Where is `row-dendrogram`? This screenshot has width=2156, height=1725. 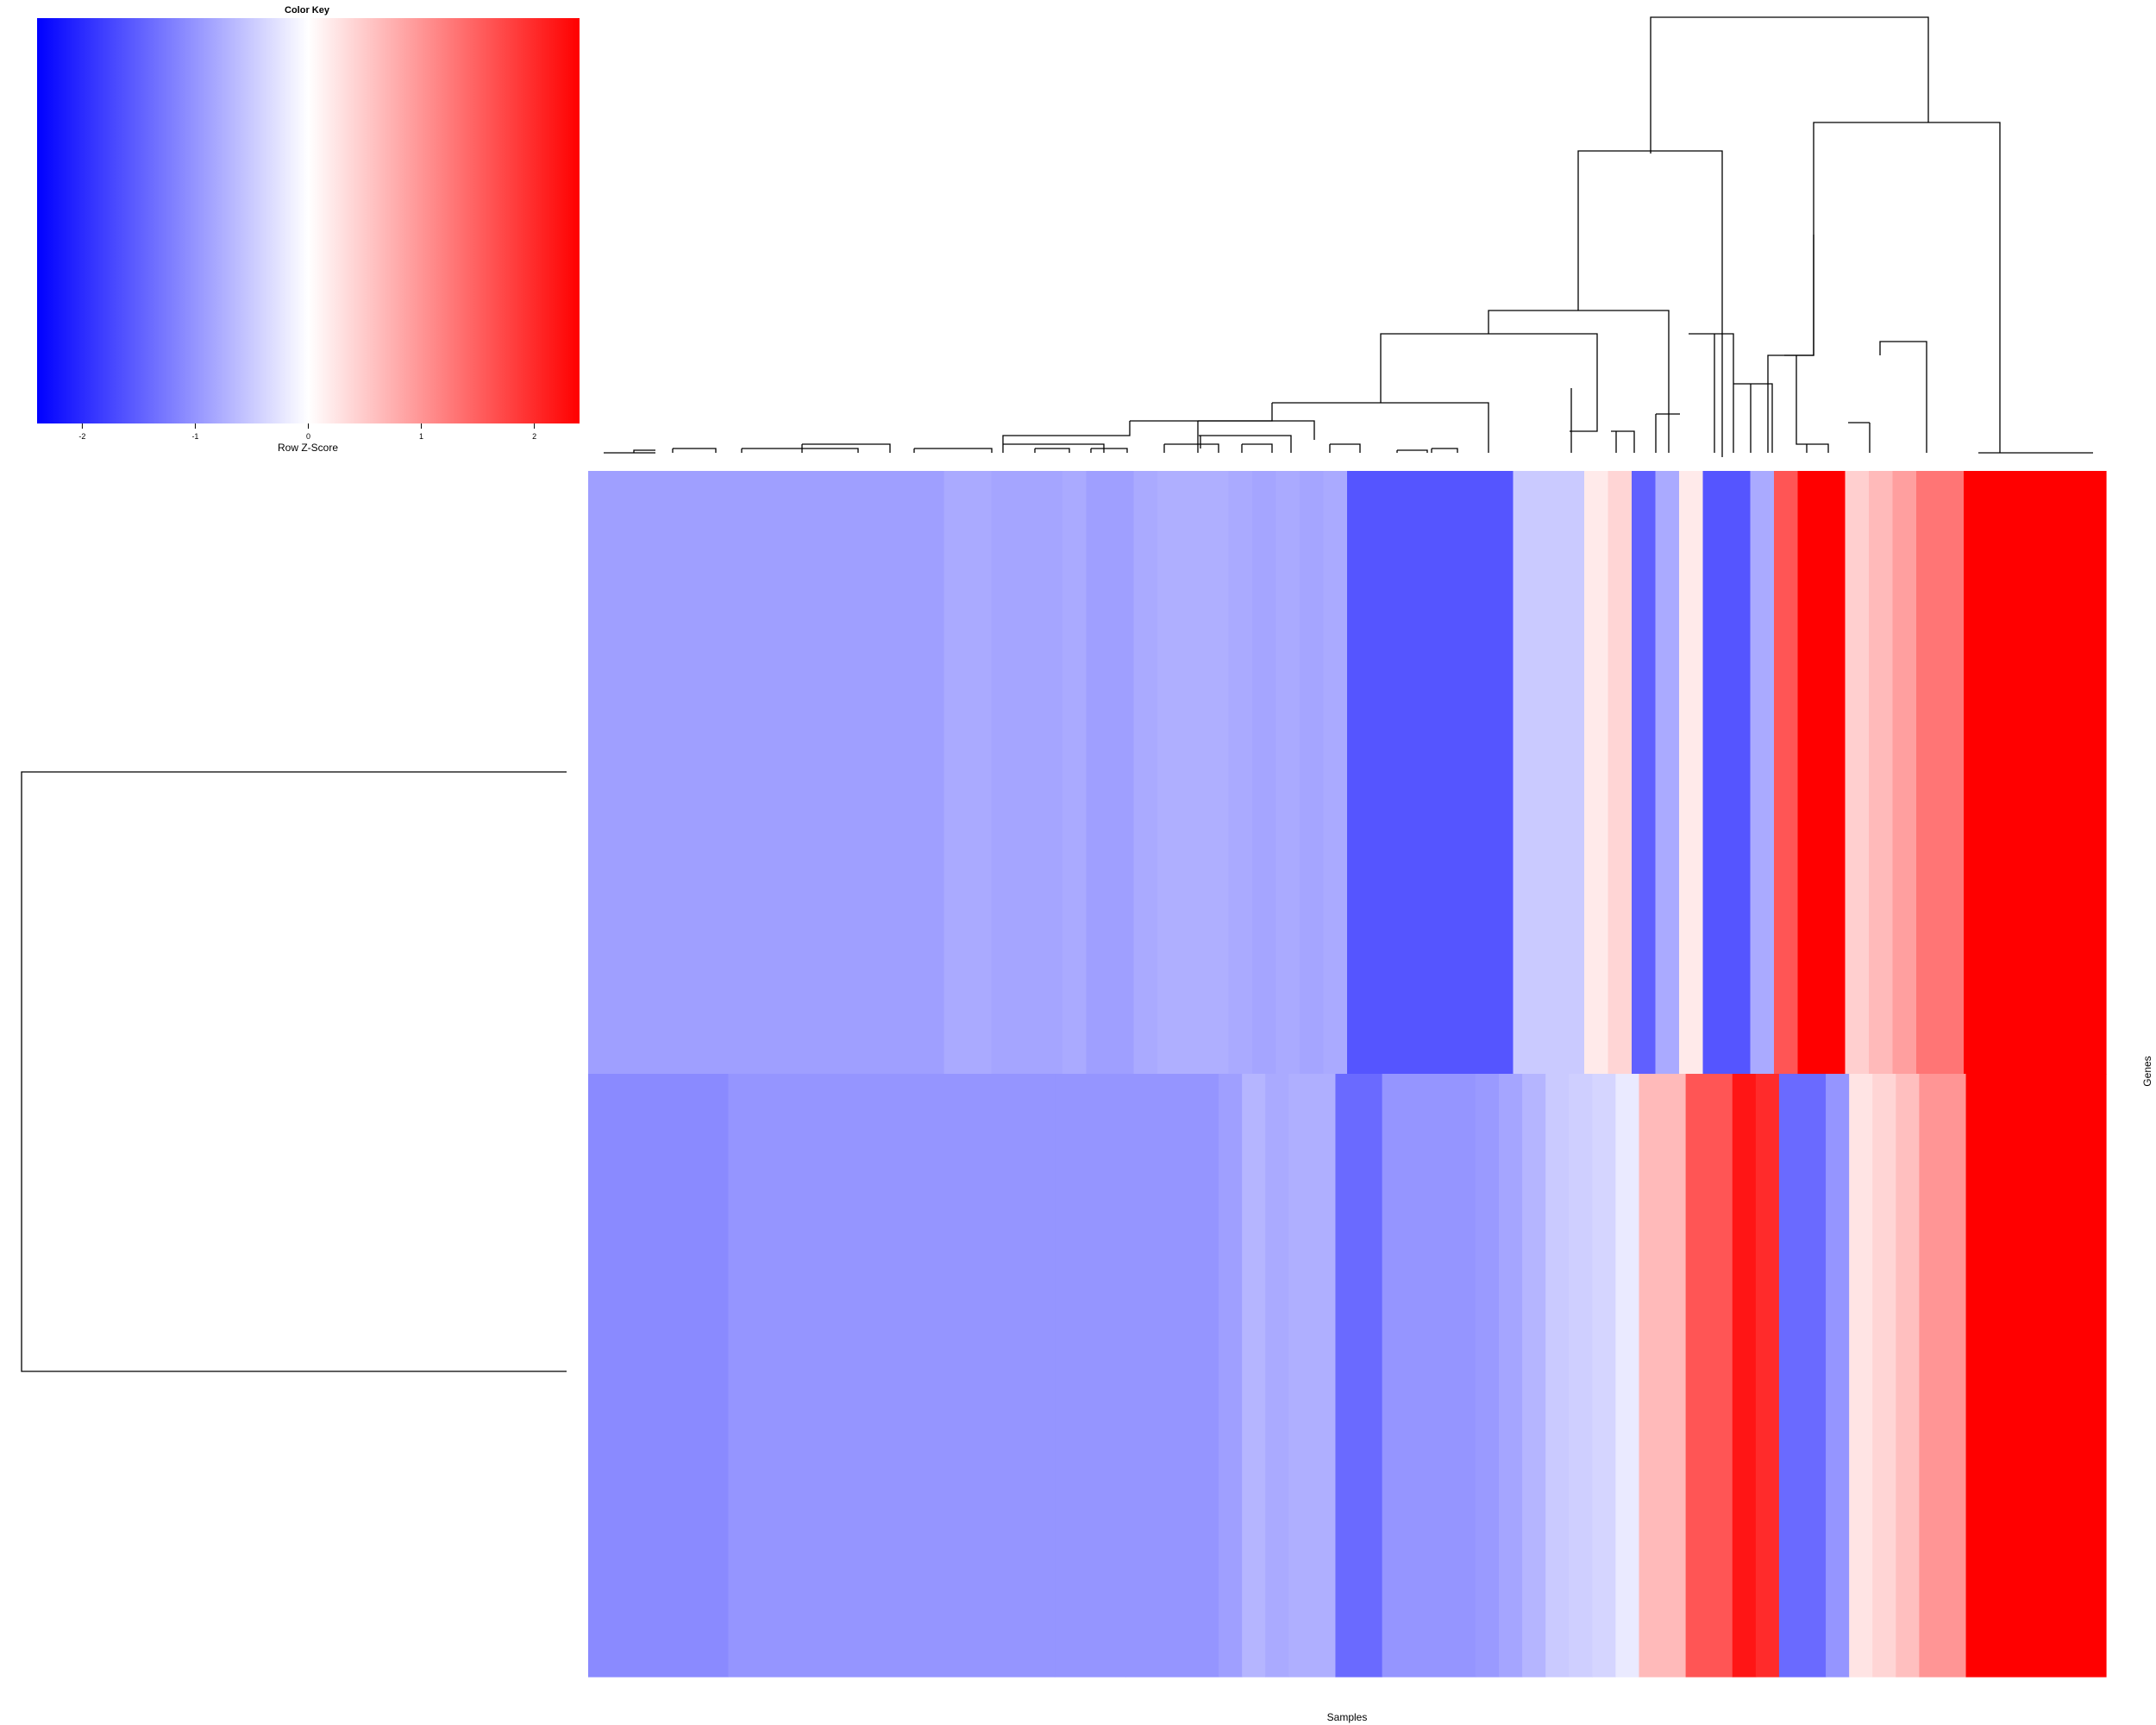
row-dendrogram is located at coordinates (294, 1072).